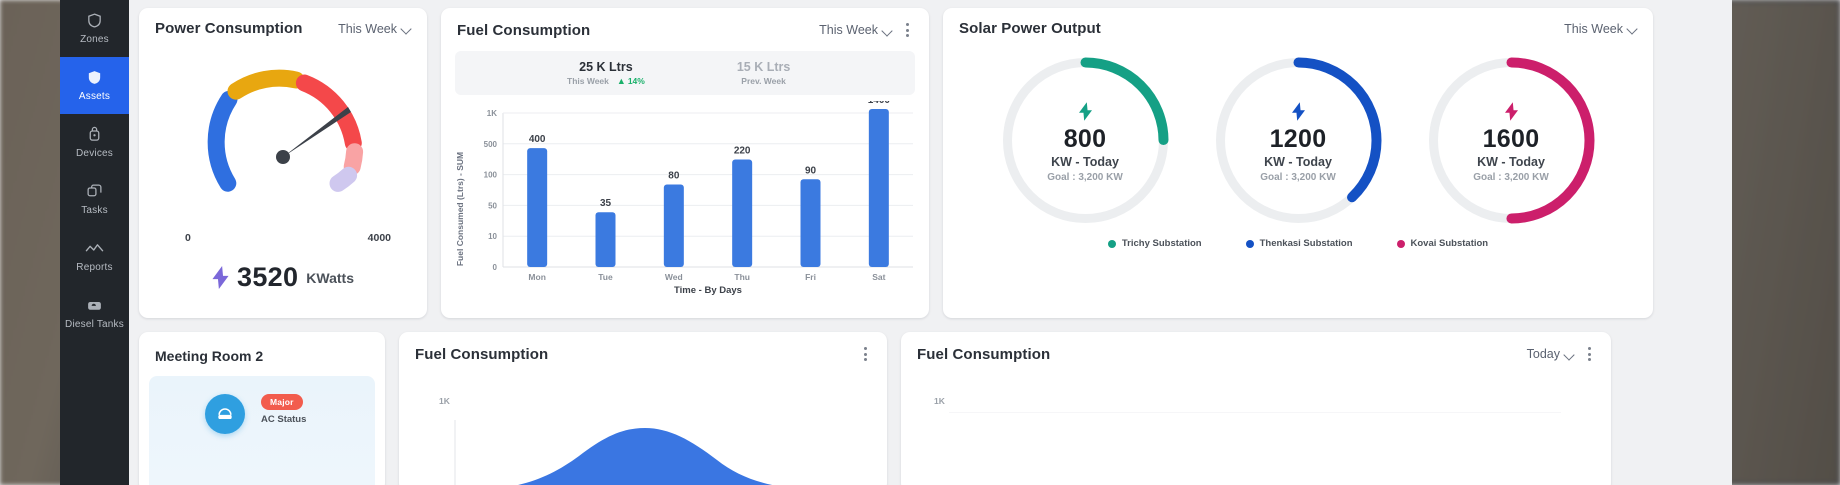  What do you see at coordinates (1256, 348) in the screenshot?
I see `fuel3-card-header: Fuel Consumption Today` at bounding box center [1256, 348].